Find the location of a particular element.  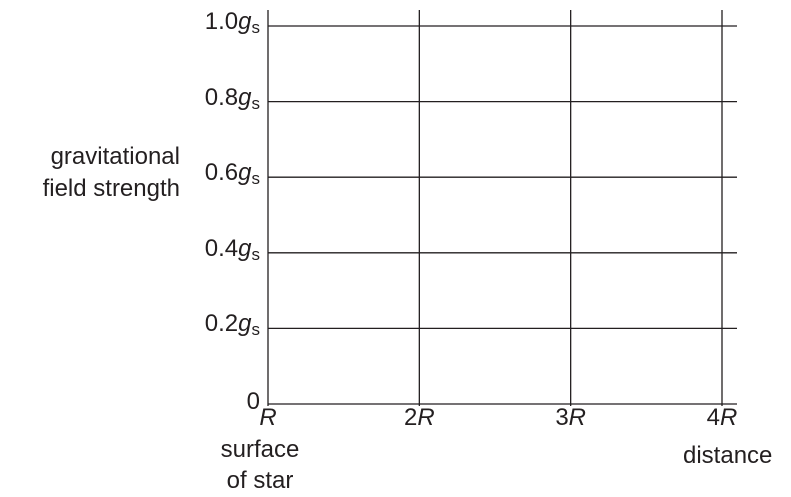

x-tick-label: 4R is located at coordinates (722, 417).